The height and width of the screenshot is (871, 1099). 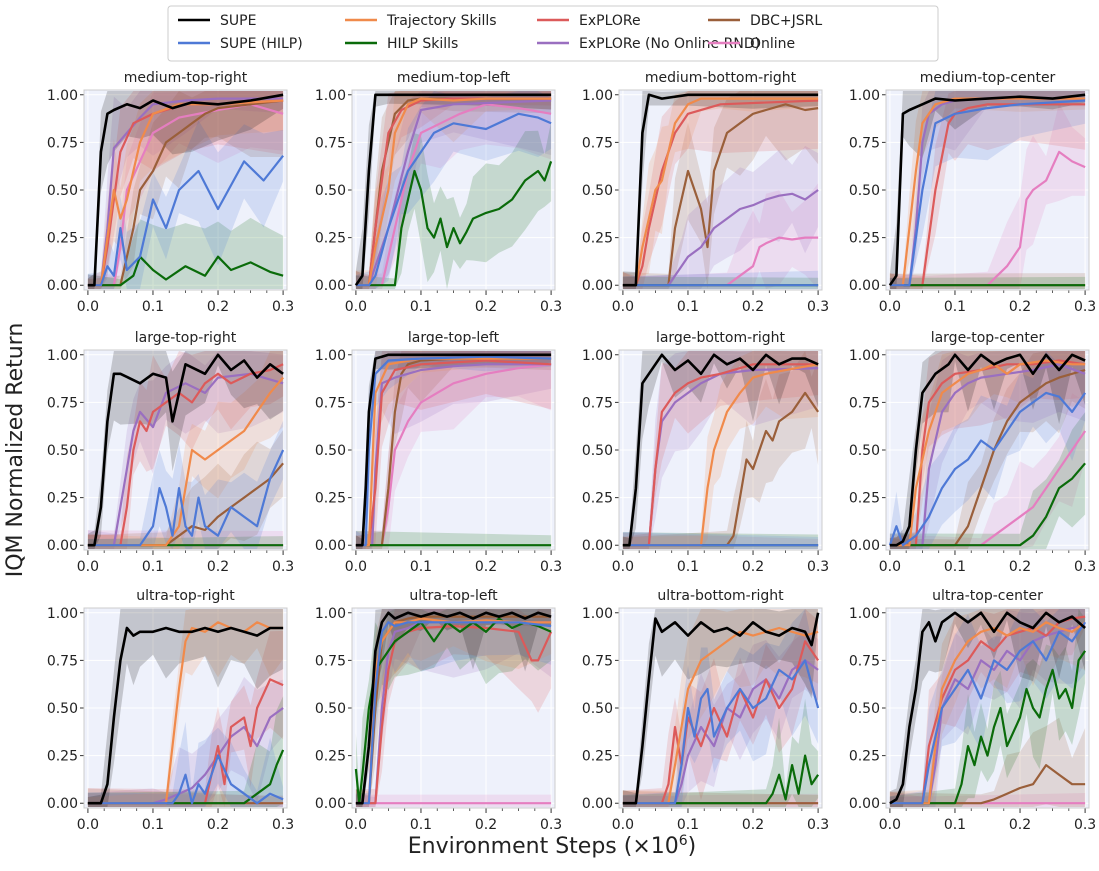 What do you see at coordinates (62, 403) in the screenshot?
I see `y-tick-label: 0.75` at bounding box center [62, 403].